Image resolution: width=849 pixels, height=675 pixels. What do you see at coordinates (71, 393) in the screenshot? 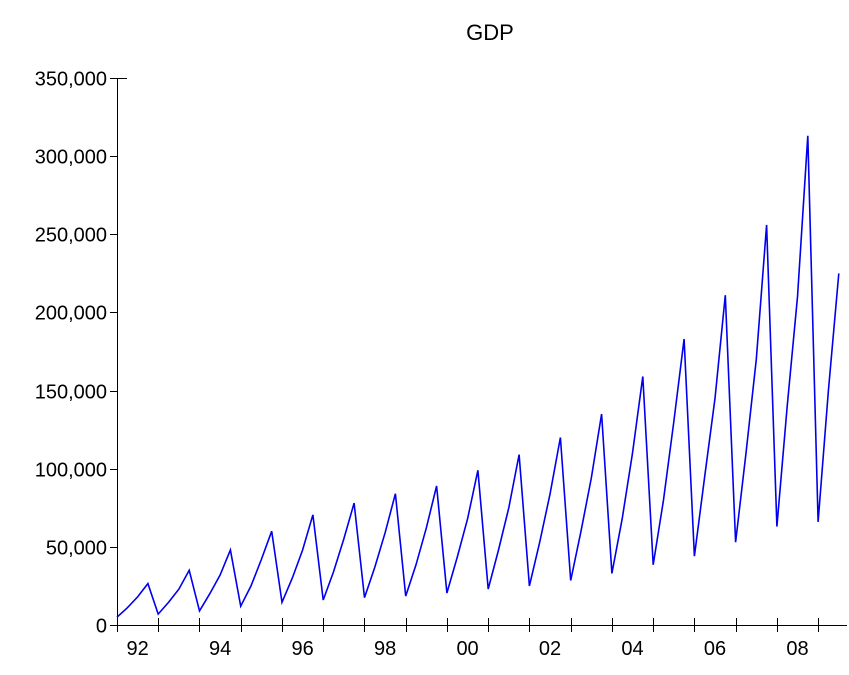
I see `y-tick-label: 150,000` at bounding box center [71, 393].